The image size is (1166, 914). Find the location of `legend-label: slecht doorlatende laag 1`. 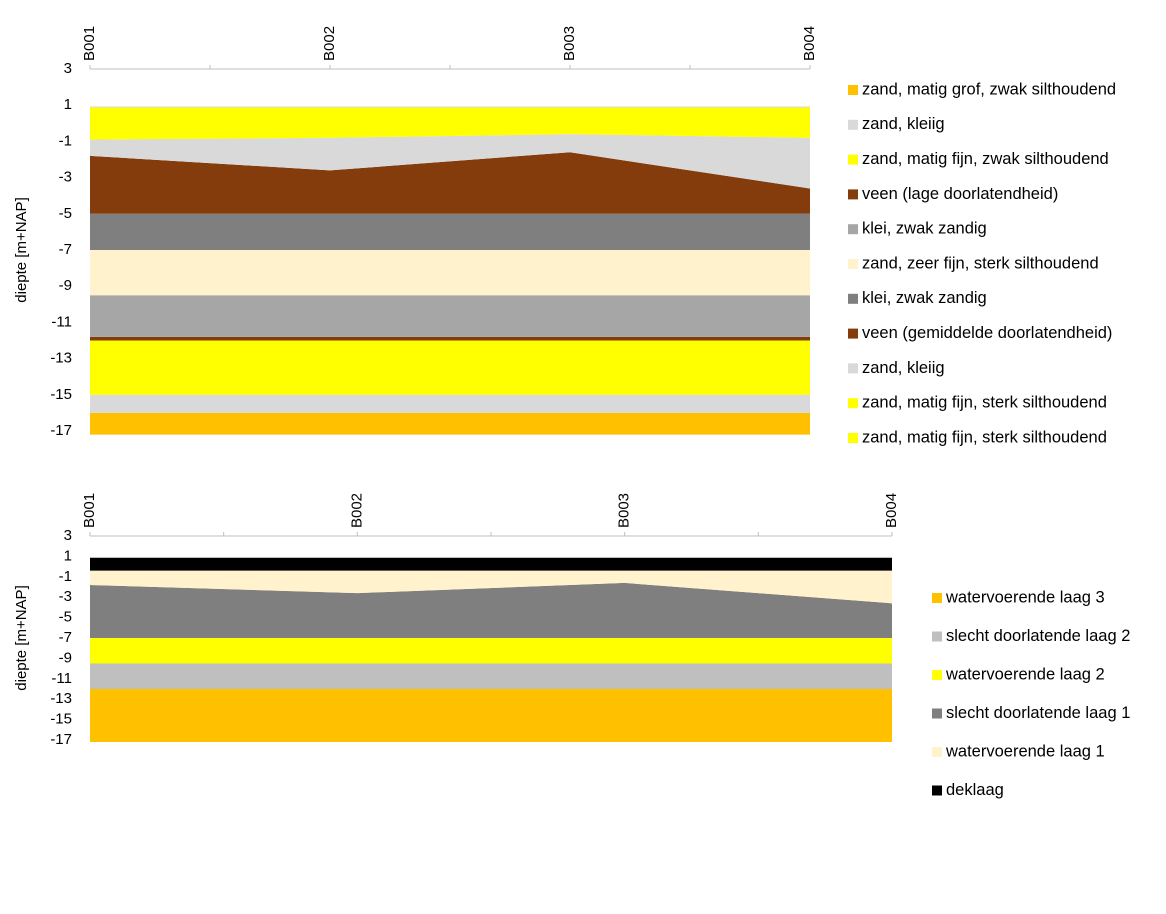

legend-label: slecht doorlatende laag 1 is located at coordinates (1038, 713).